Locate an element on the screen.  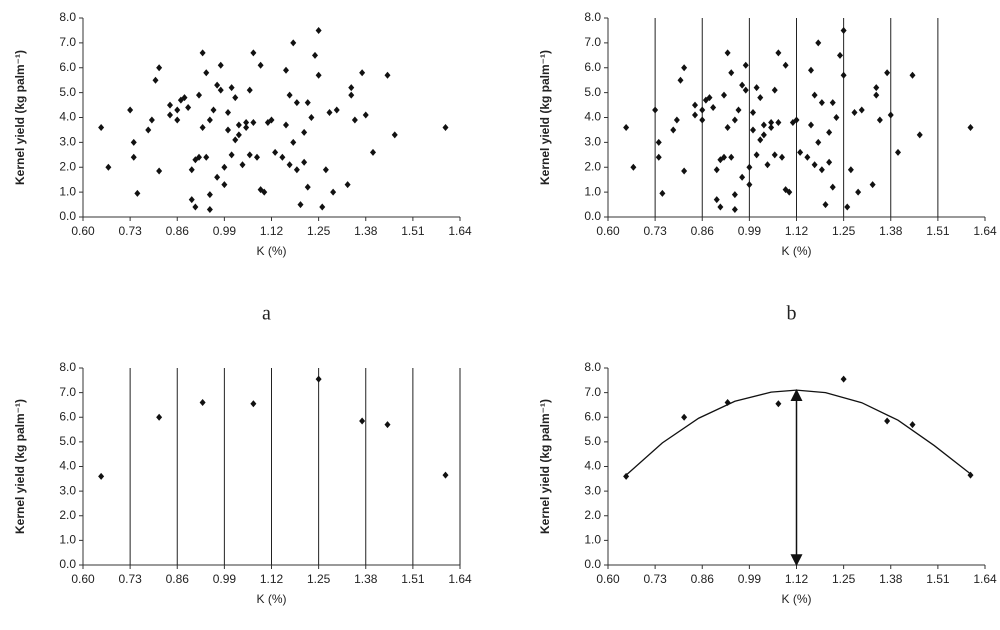
y-tick-label: 2.0 is located at coordinates (67, 166).